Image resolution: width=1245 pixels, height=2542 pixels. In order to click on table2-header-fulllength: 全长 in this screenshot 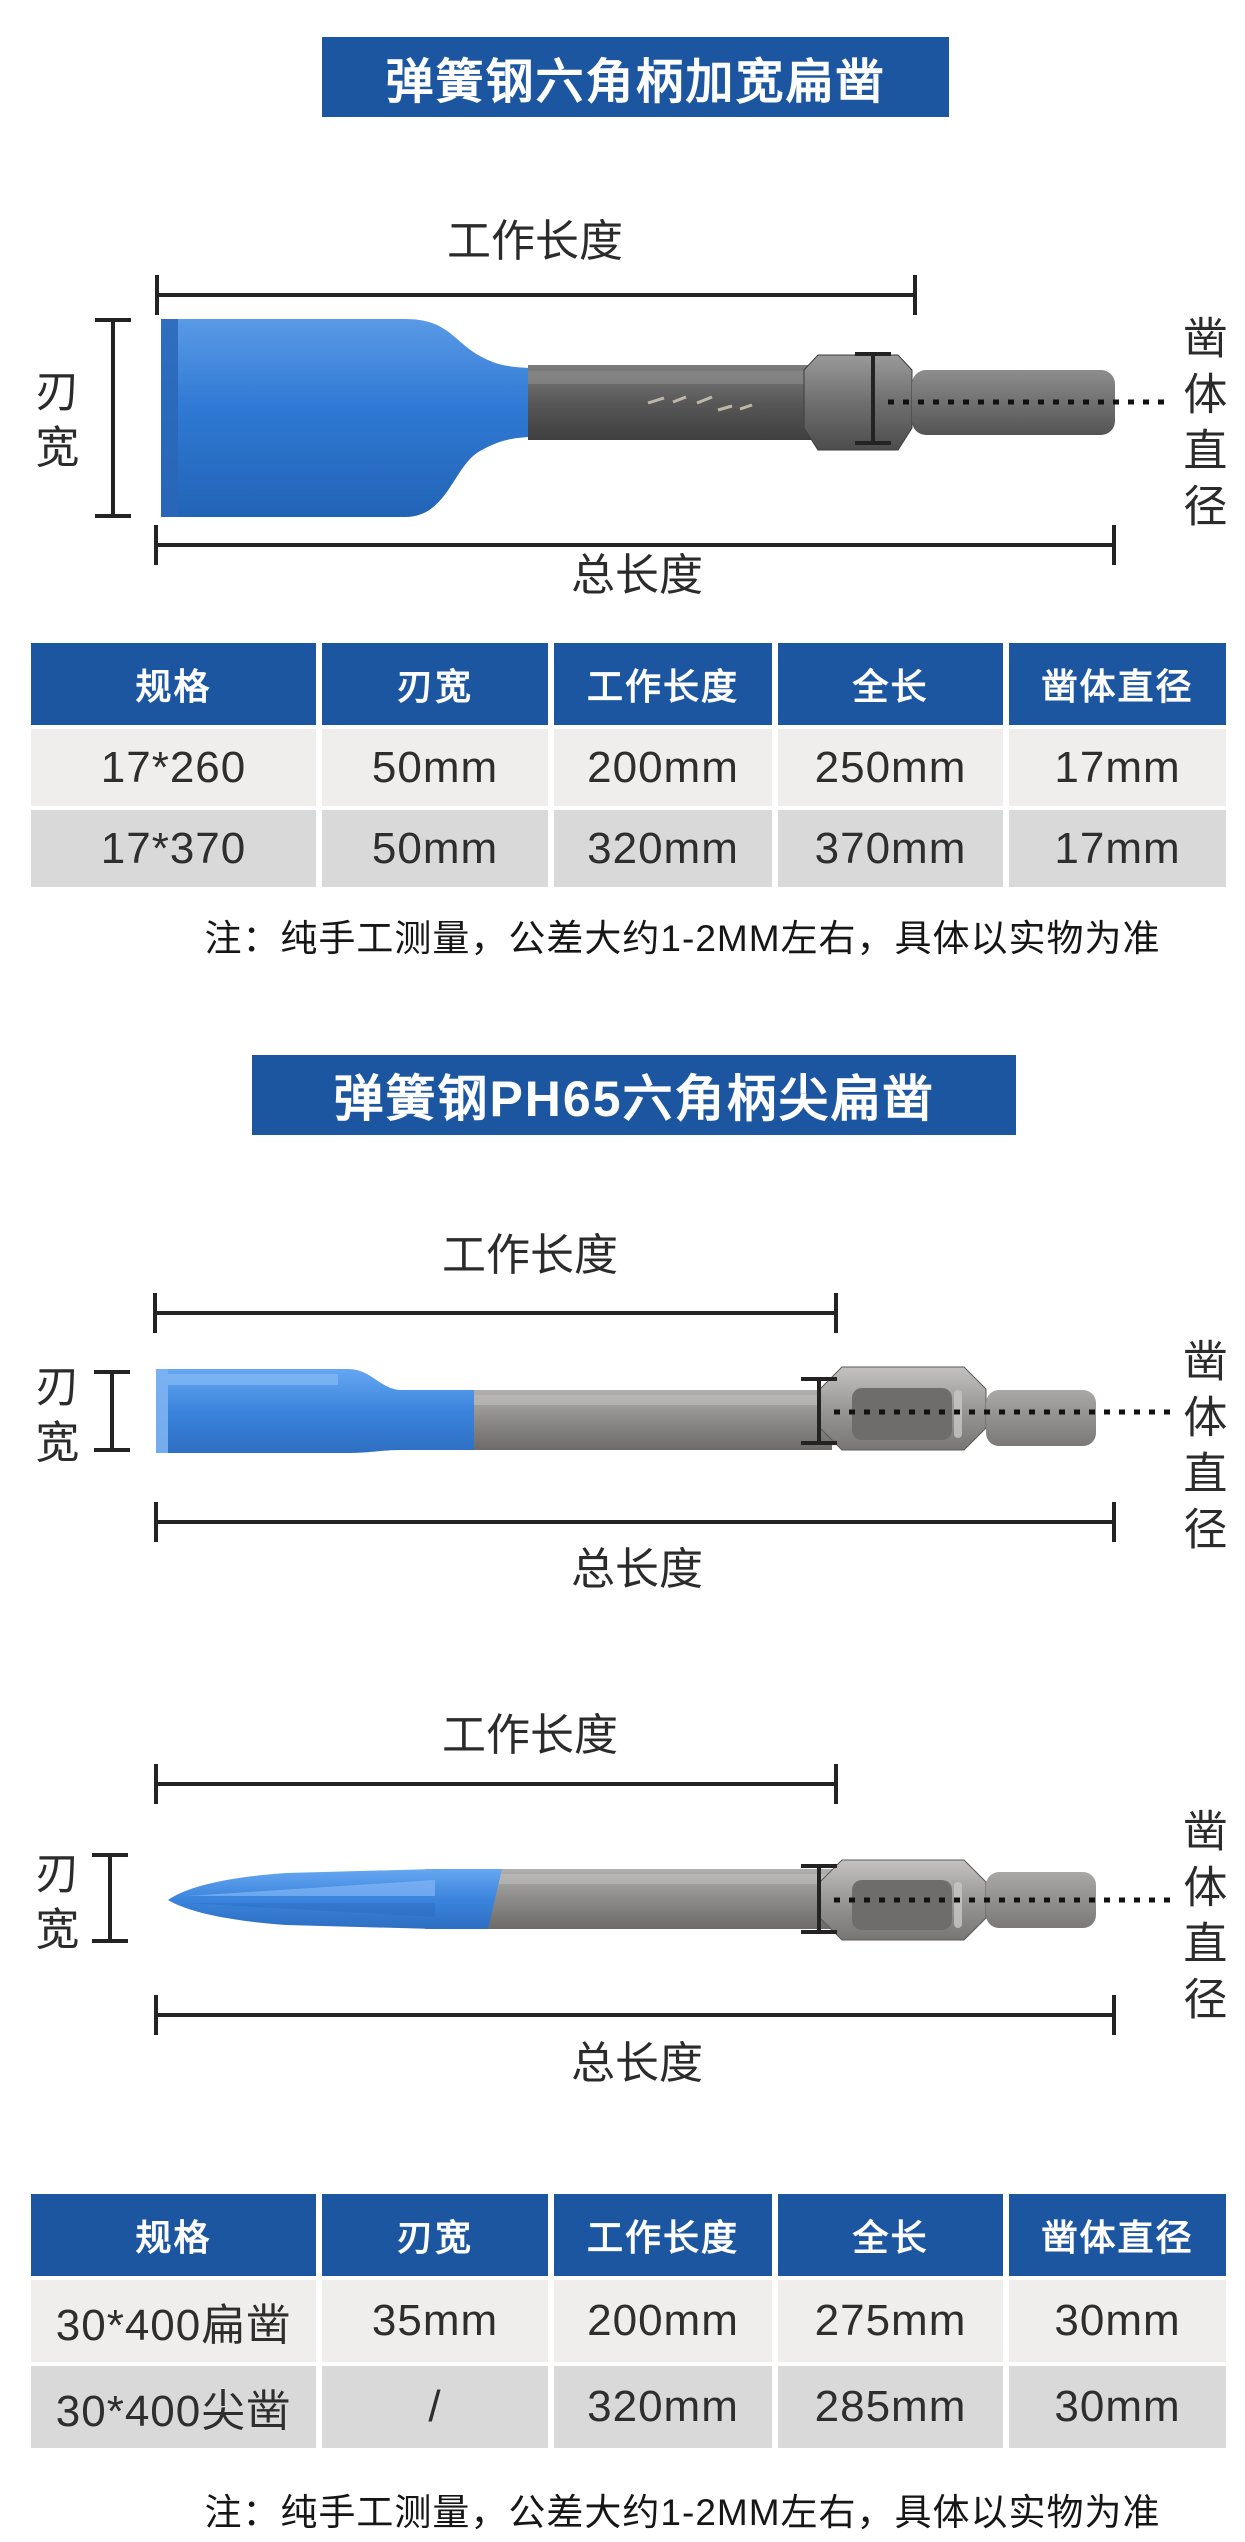, I will do `click(890, 2235)`.